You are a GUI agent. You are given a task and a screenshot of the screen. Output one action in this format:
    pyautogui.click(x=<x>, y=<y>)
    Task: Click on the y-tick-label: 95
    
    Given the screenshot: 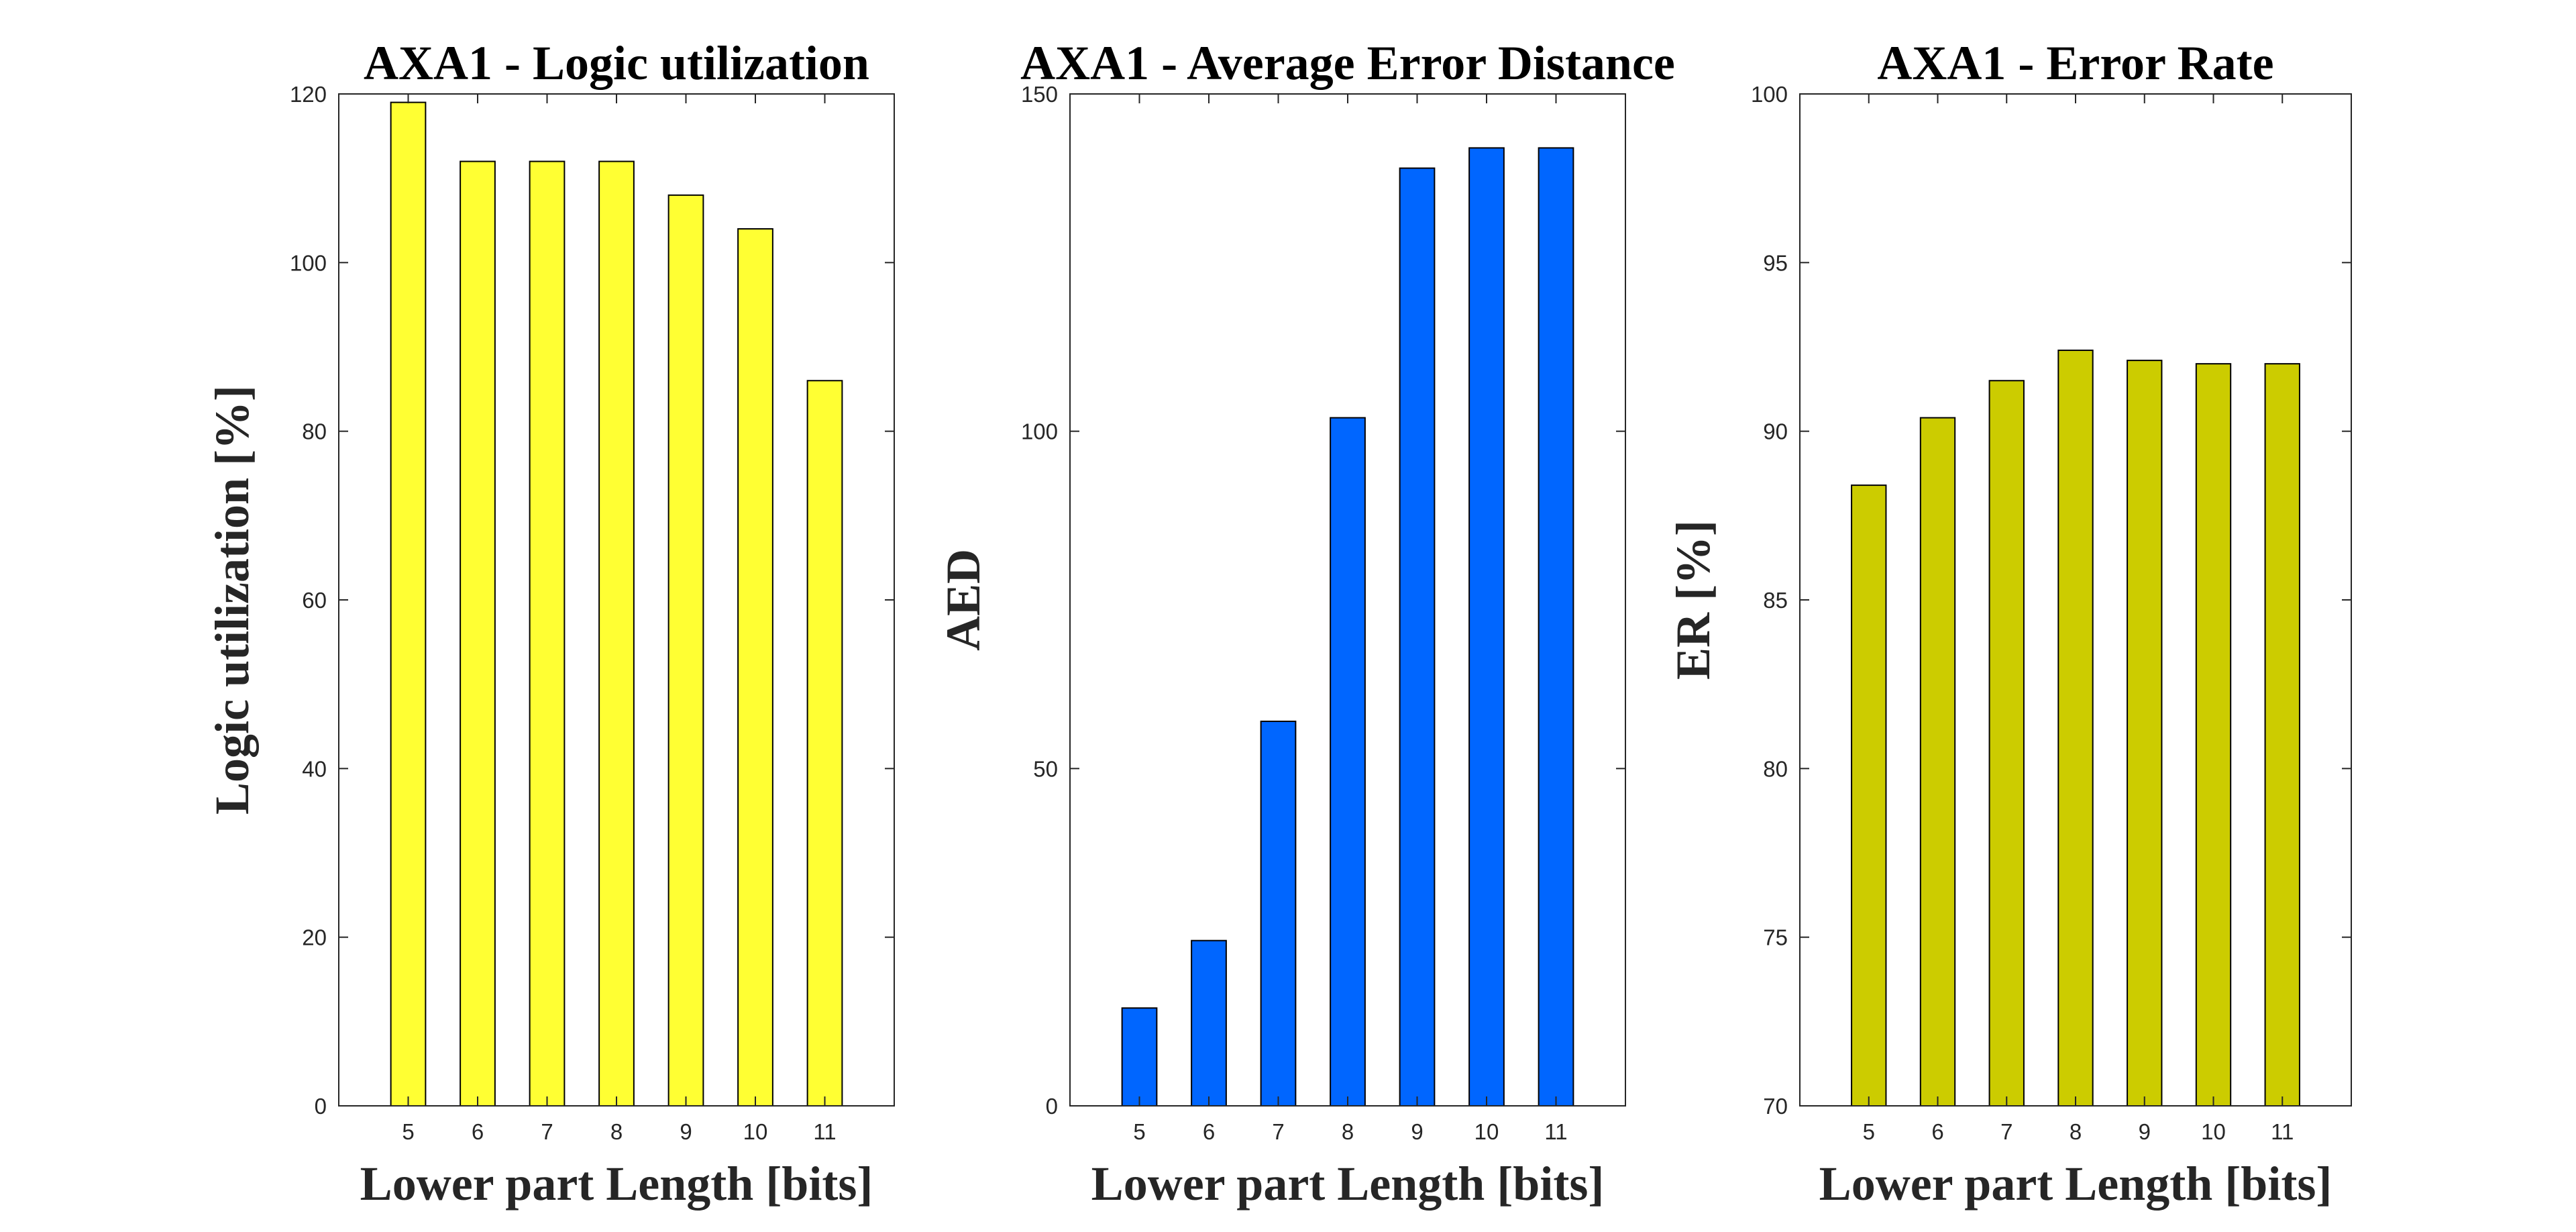 What is the action you would take?
    pyautogui.click(x=1775, y=262)
    